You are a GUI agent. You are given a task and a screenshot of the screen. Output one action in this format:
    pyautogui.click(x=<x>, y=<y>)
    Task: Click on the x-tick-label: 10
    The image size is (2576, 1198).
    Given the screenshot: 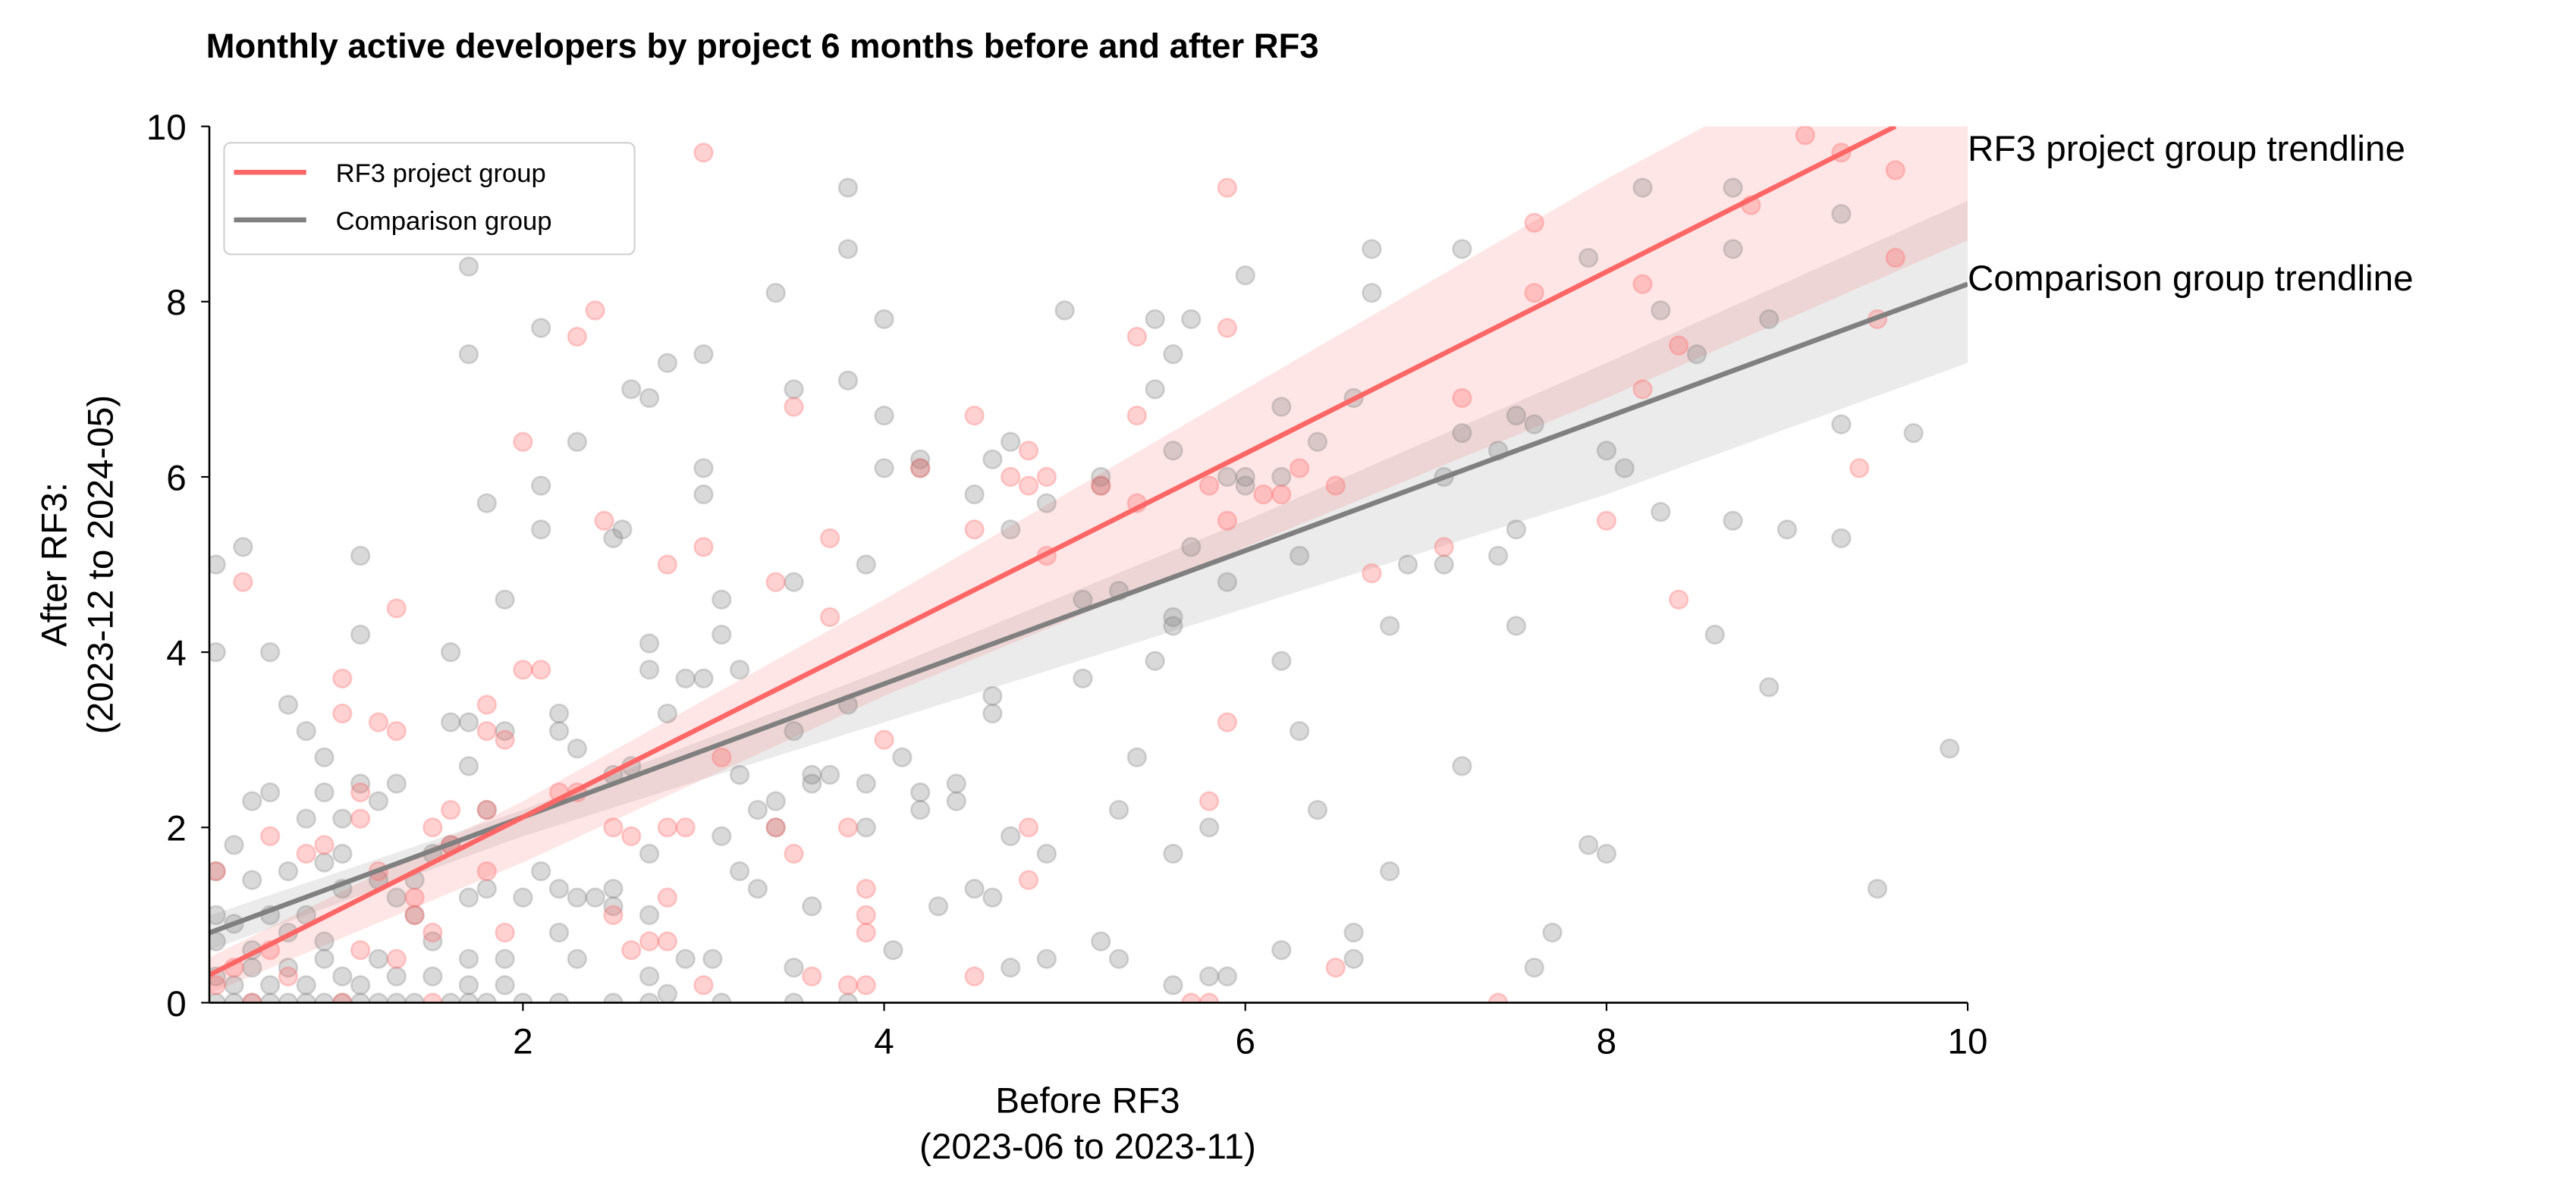 What is the action you would take?
    pyautogui.click(x=1968, y=1042)
    